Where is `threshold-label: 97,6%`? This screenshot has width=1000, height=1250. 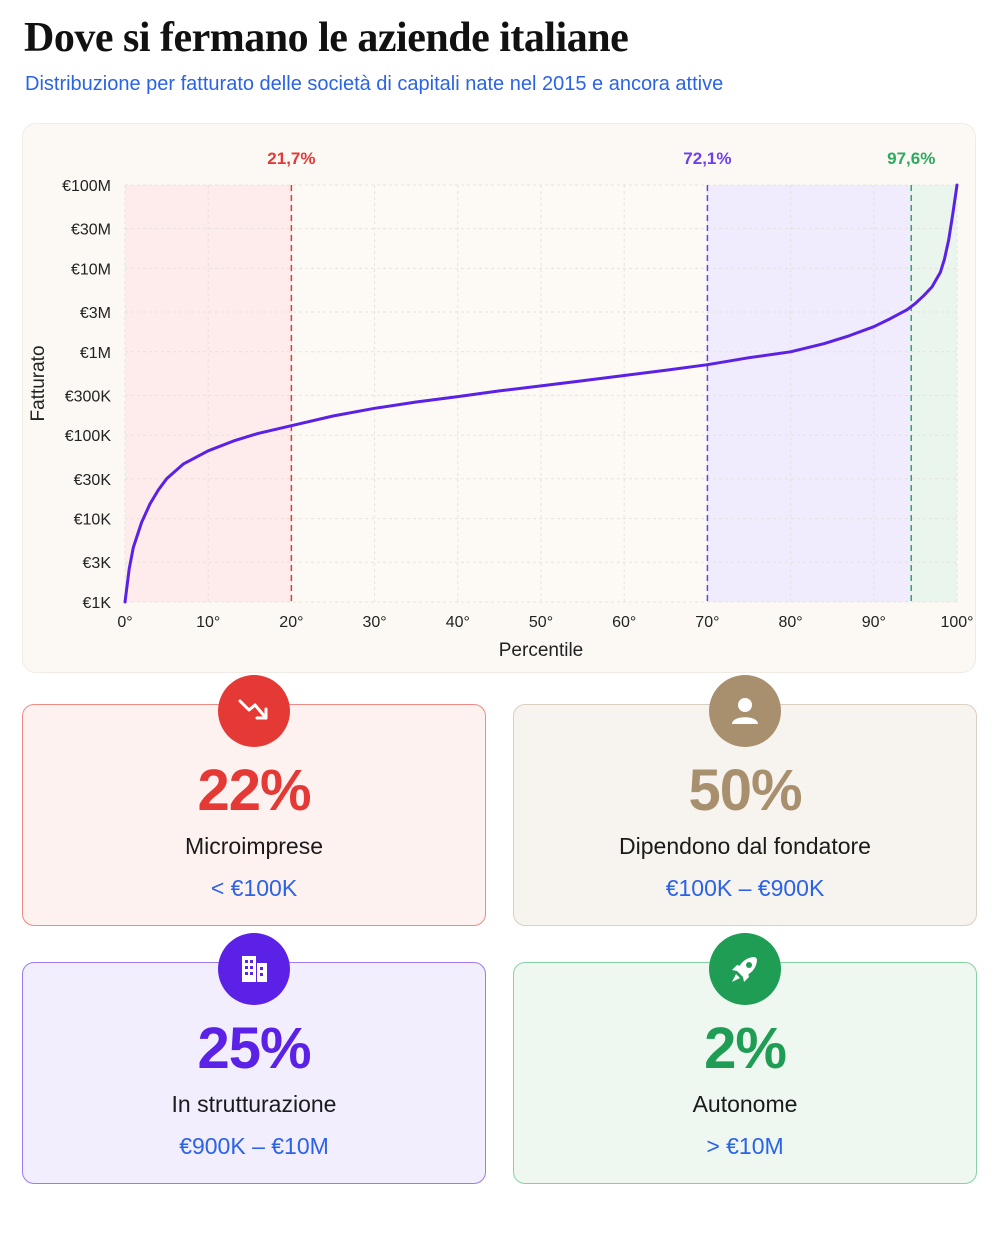 threshold-label: 97,6% is located at coordinates (911, 158).